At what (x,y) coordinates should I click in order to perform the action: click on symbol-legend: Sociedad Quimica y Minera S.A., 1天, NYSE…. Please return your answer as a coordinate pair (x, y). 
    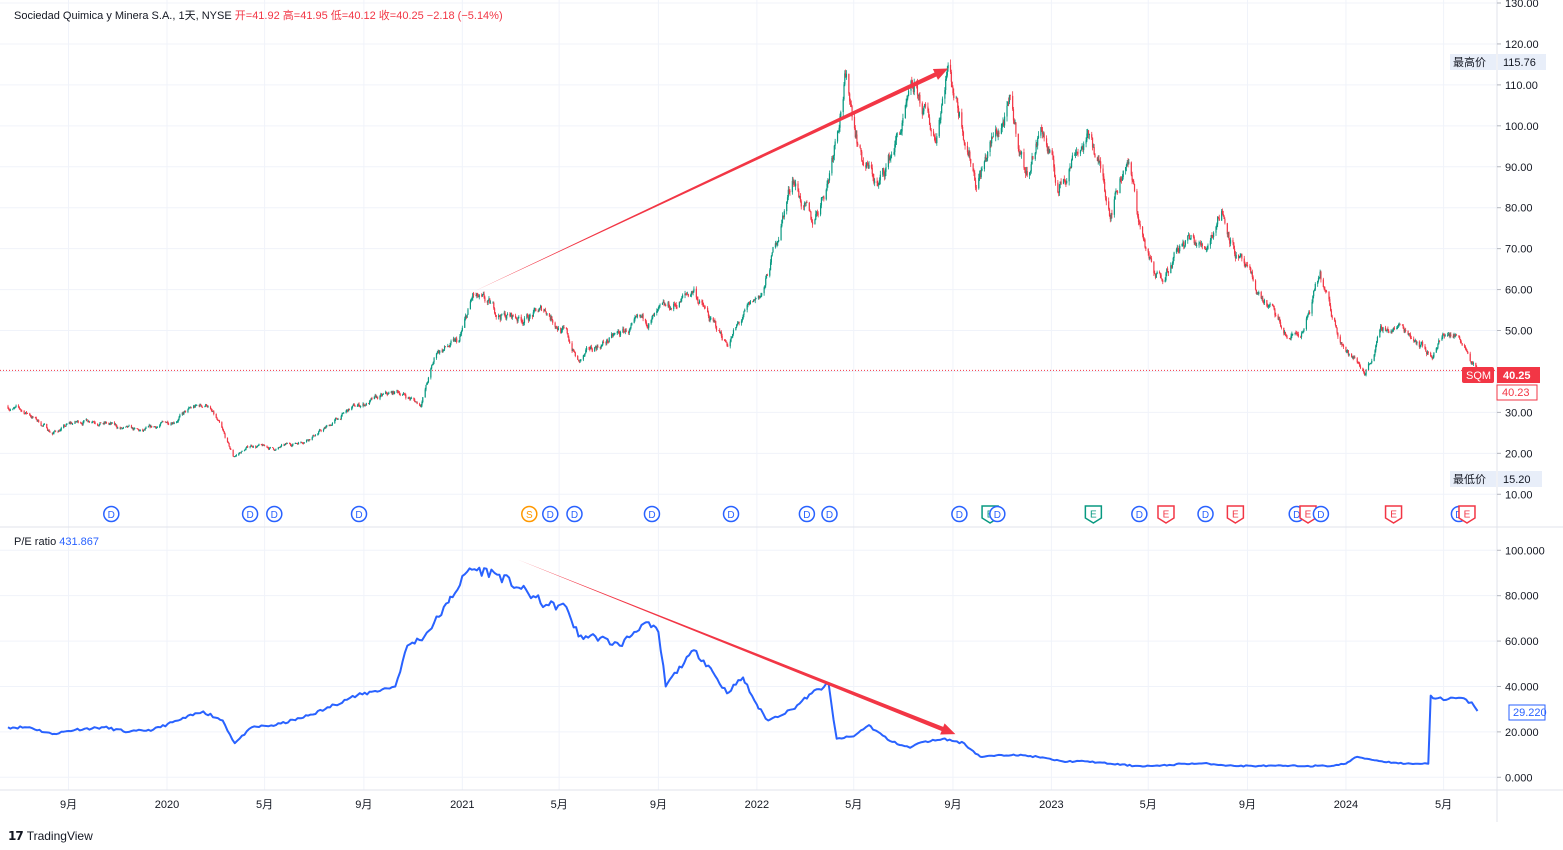
    Looking at the image, I should click on (258, 16).